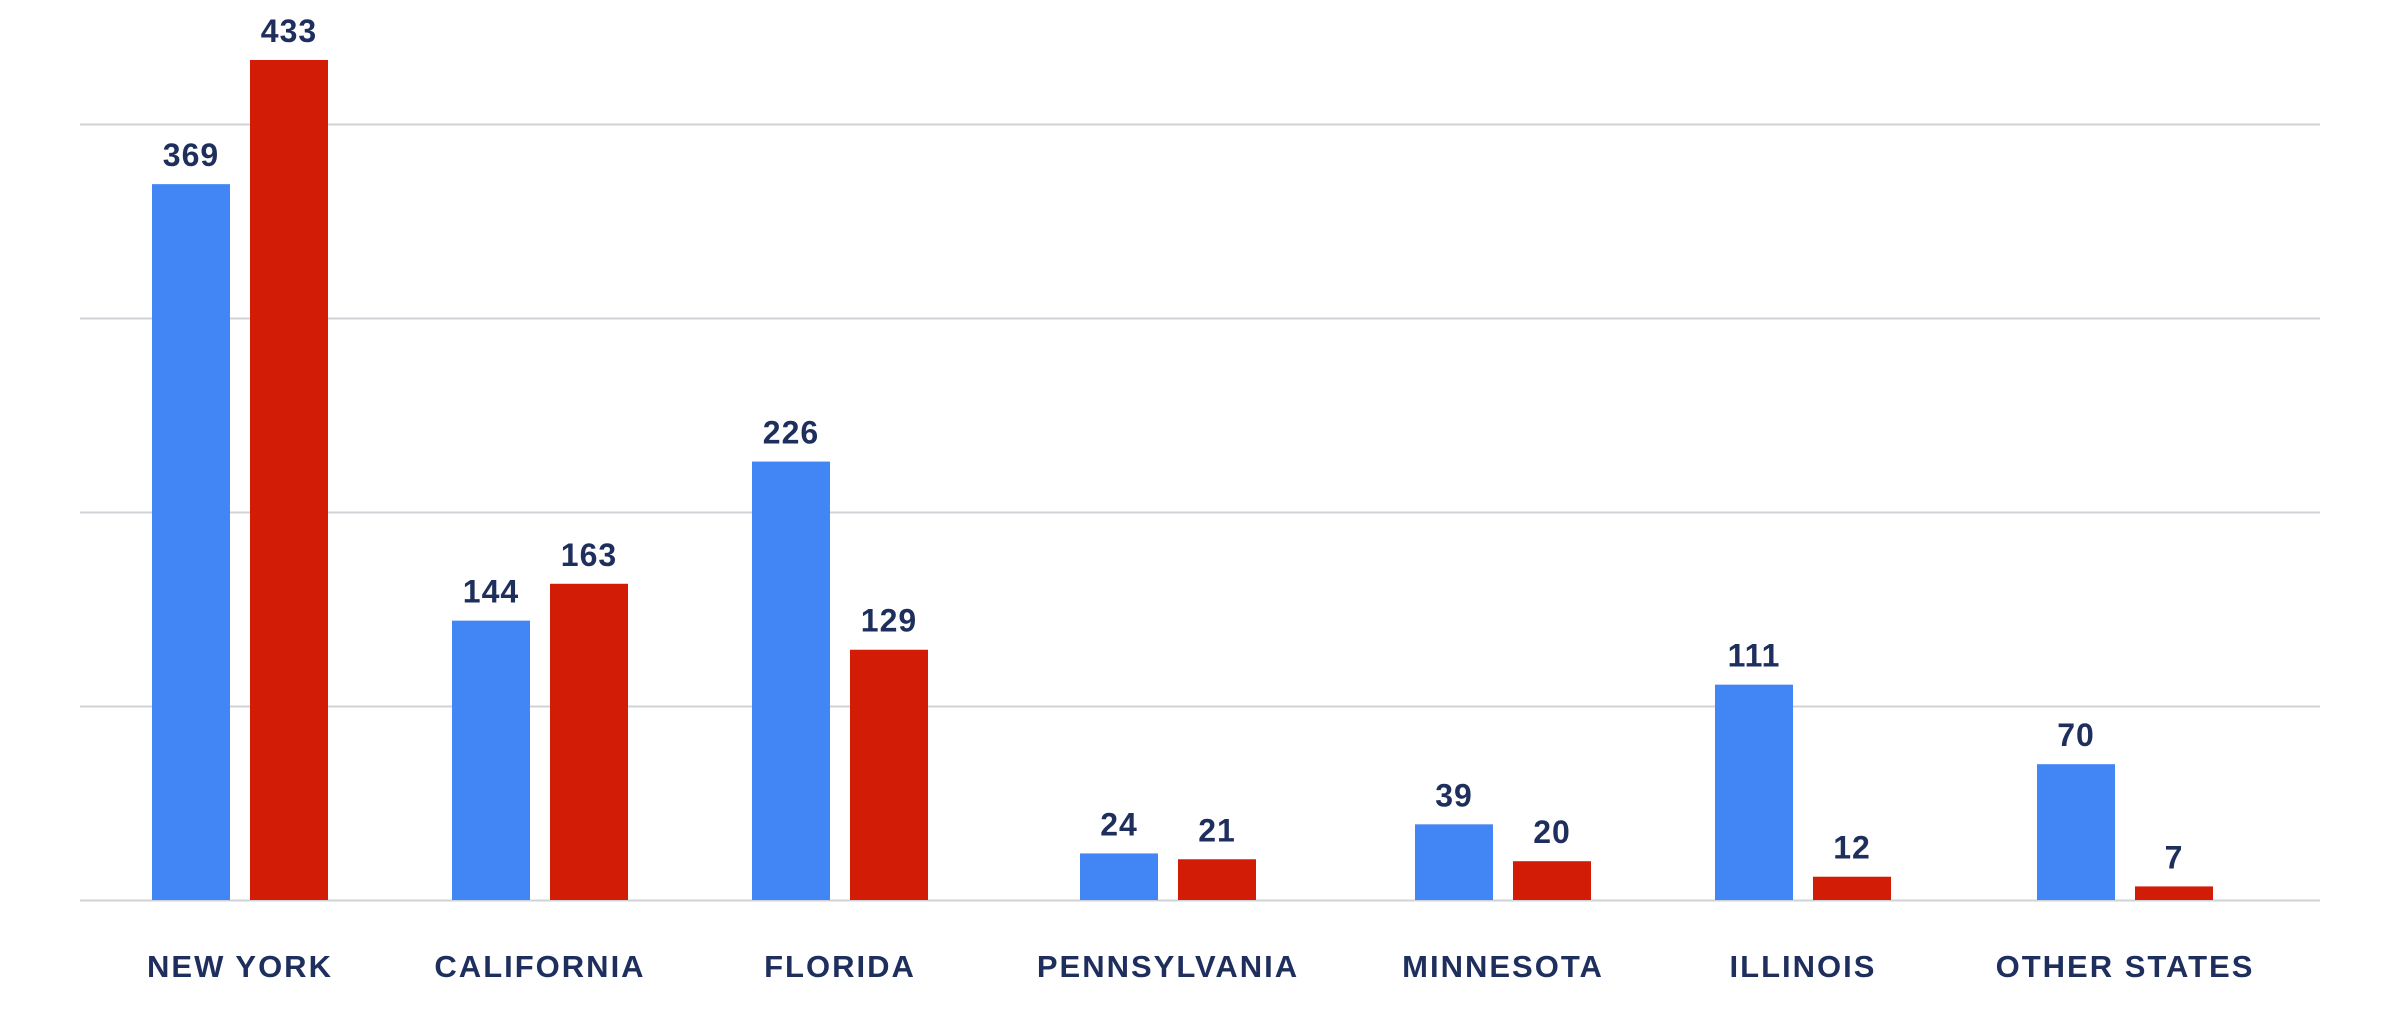 This screenshot has width=2400, height=1036. I want to click on data-label: 226, so click(791, 433).